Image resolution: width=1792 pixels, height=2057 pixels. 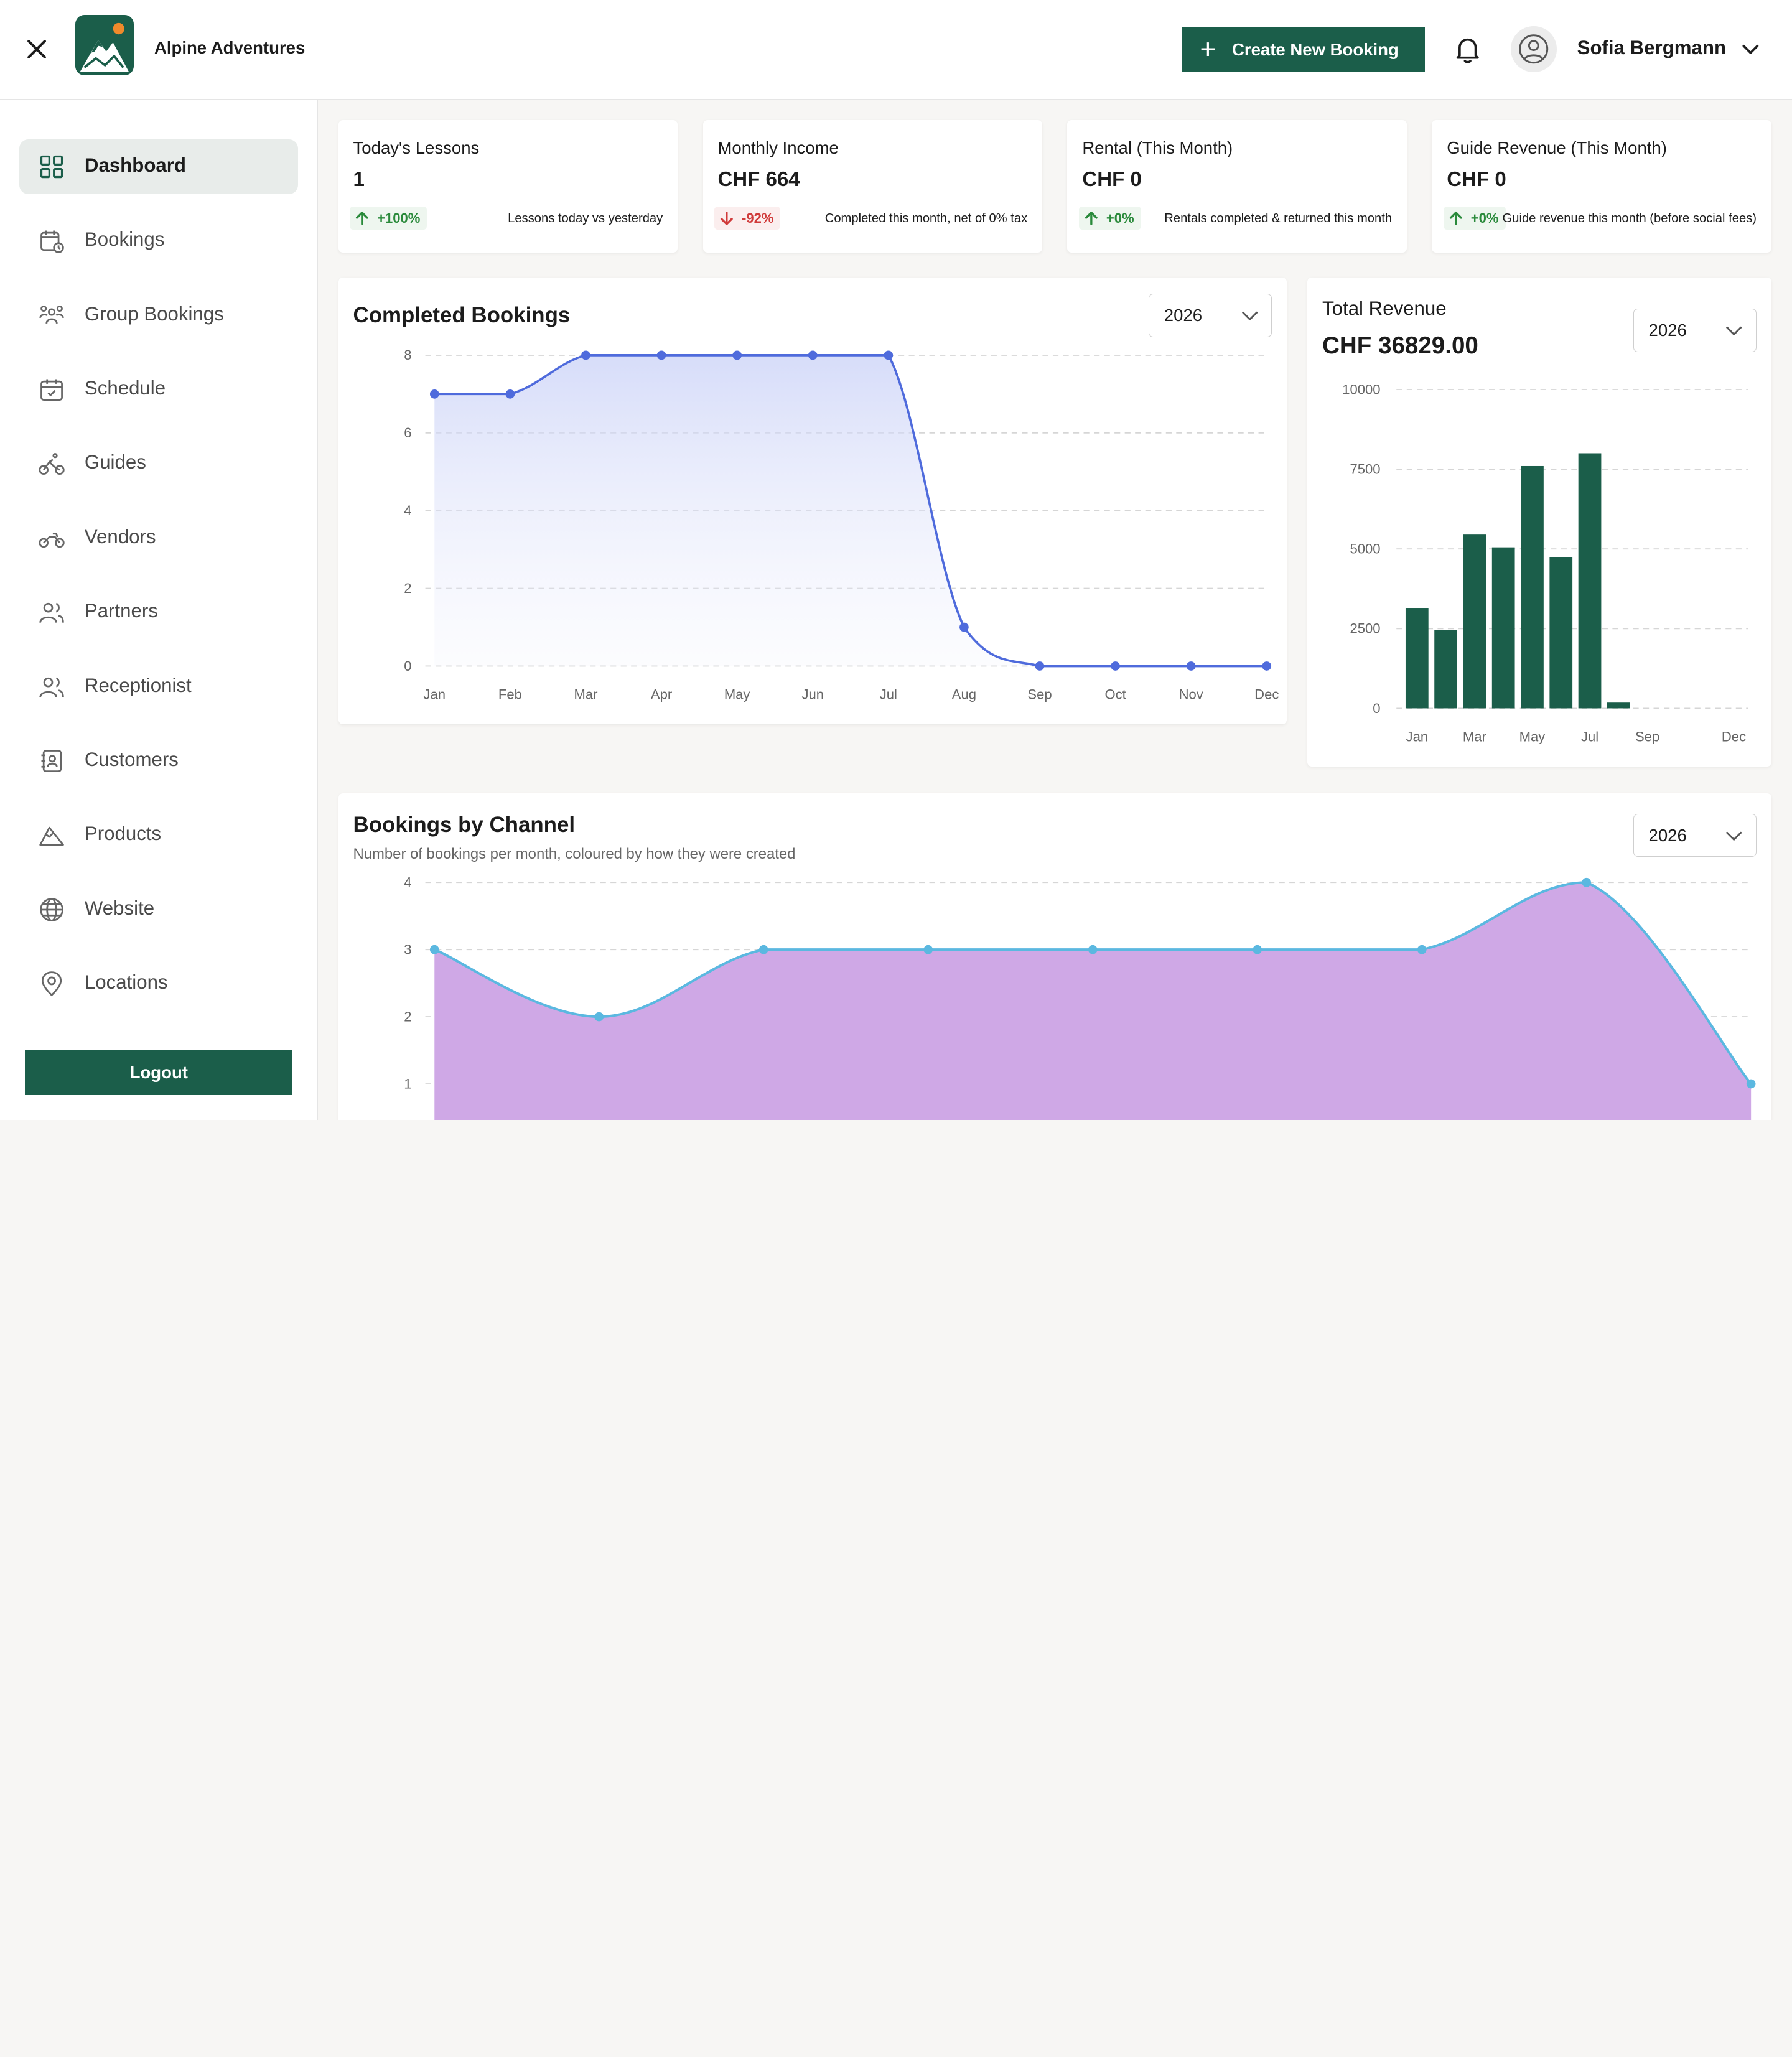 What do you see at coordinates (1667, 330) in the screenshot?
I see `year-value: 2026` at bounding box center [1667, 330].